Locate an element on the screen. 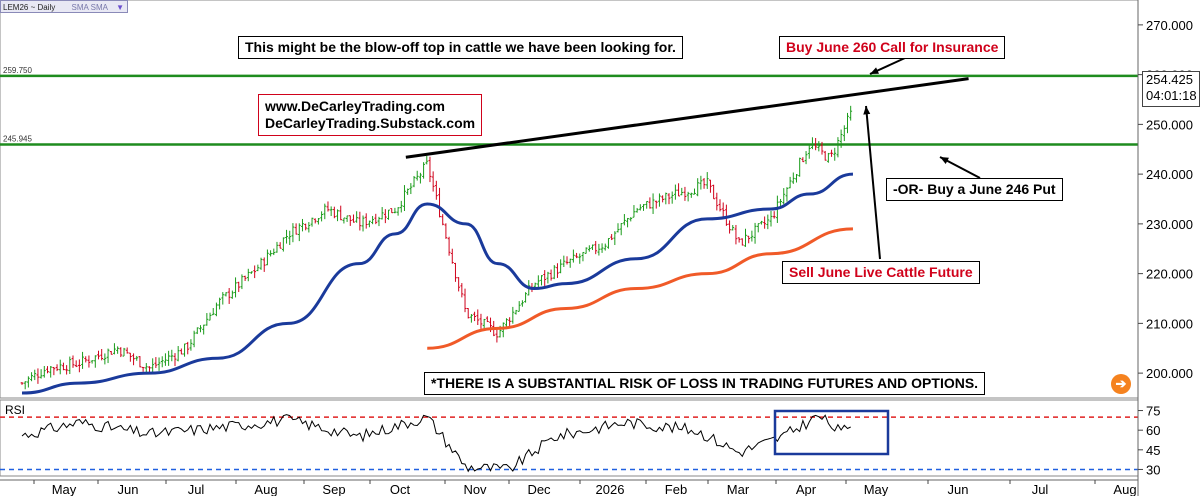  y-tick-label: 250.000 is located at coordinates (1169, 124).